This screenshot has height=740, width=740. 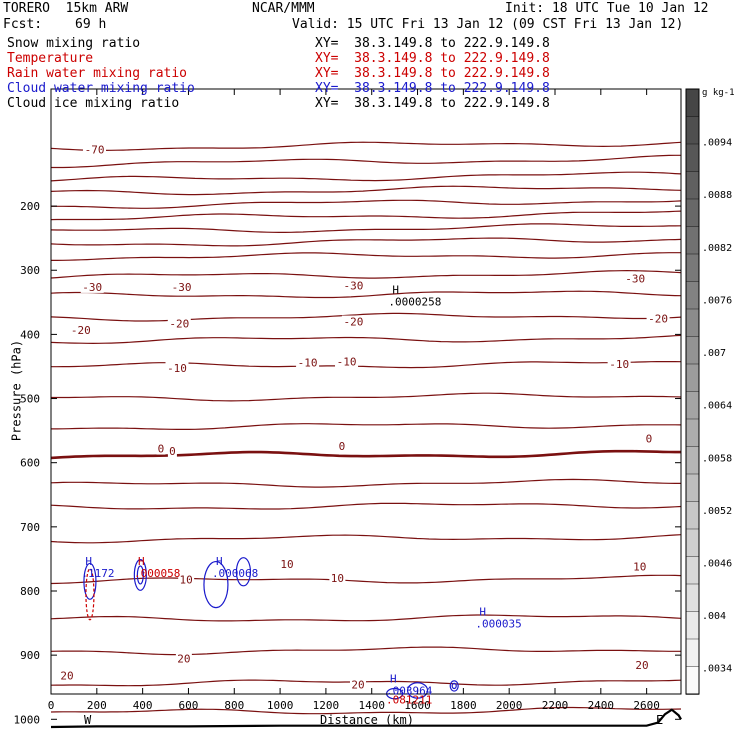 What do you see at coordinates (30, 206) in the screenshot?
I see `y-tick-label: 200` at bounding box center [30, 206].